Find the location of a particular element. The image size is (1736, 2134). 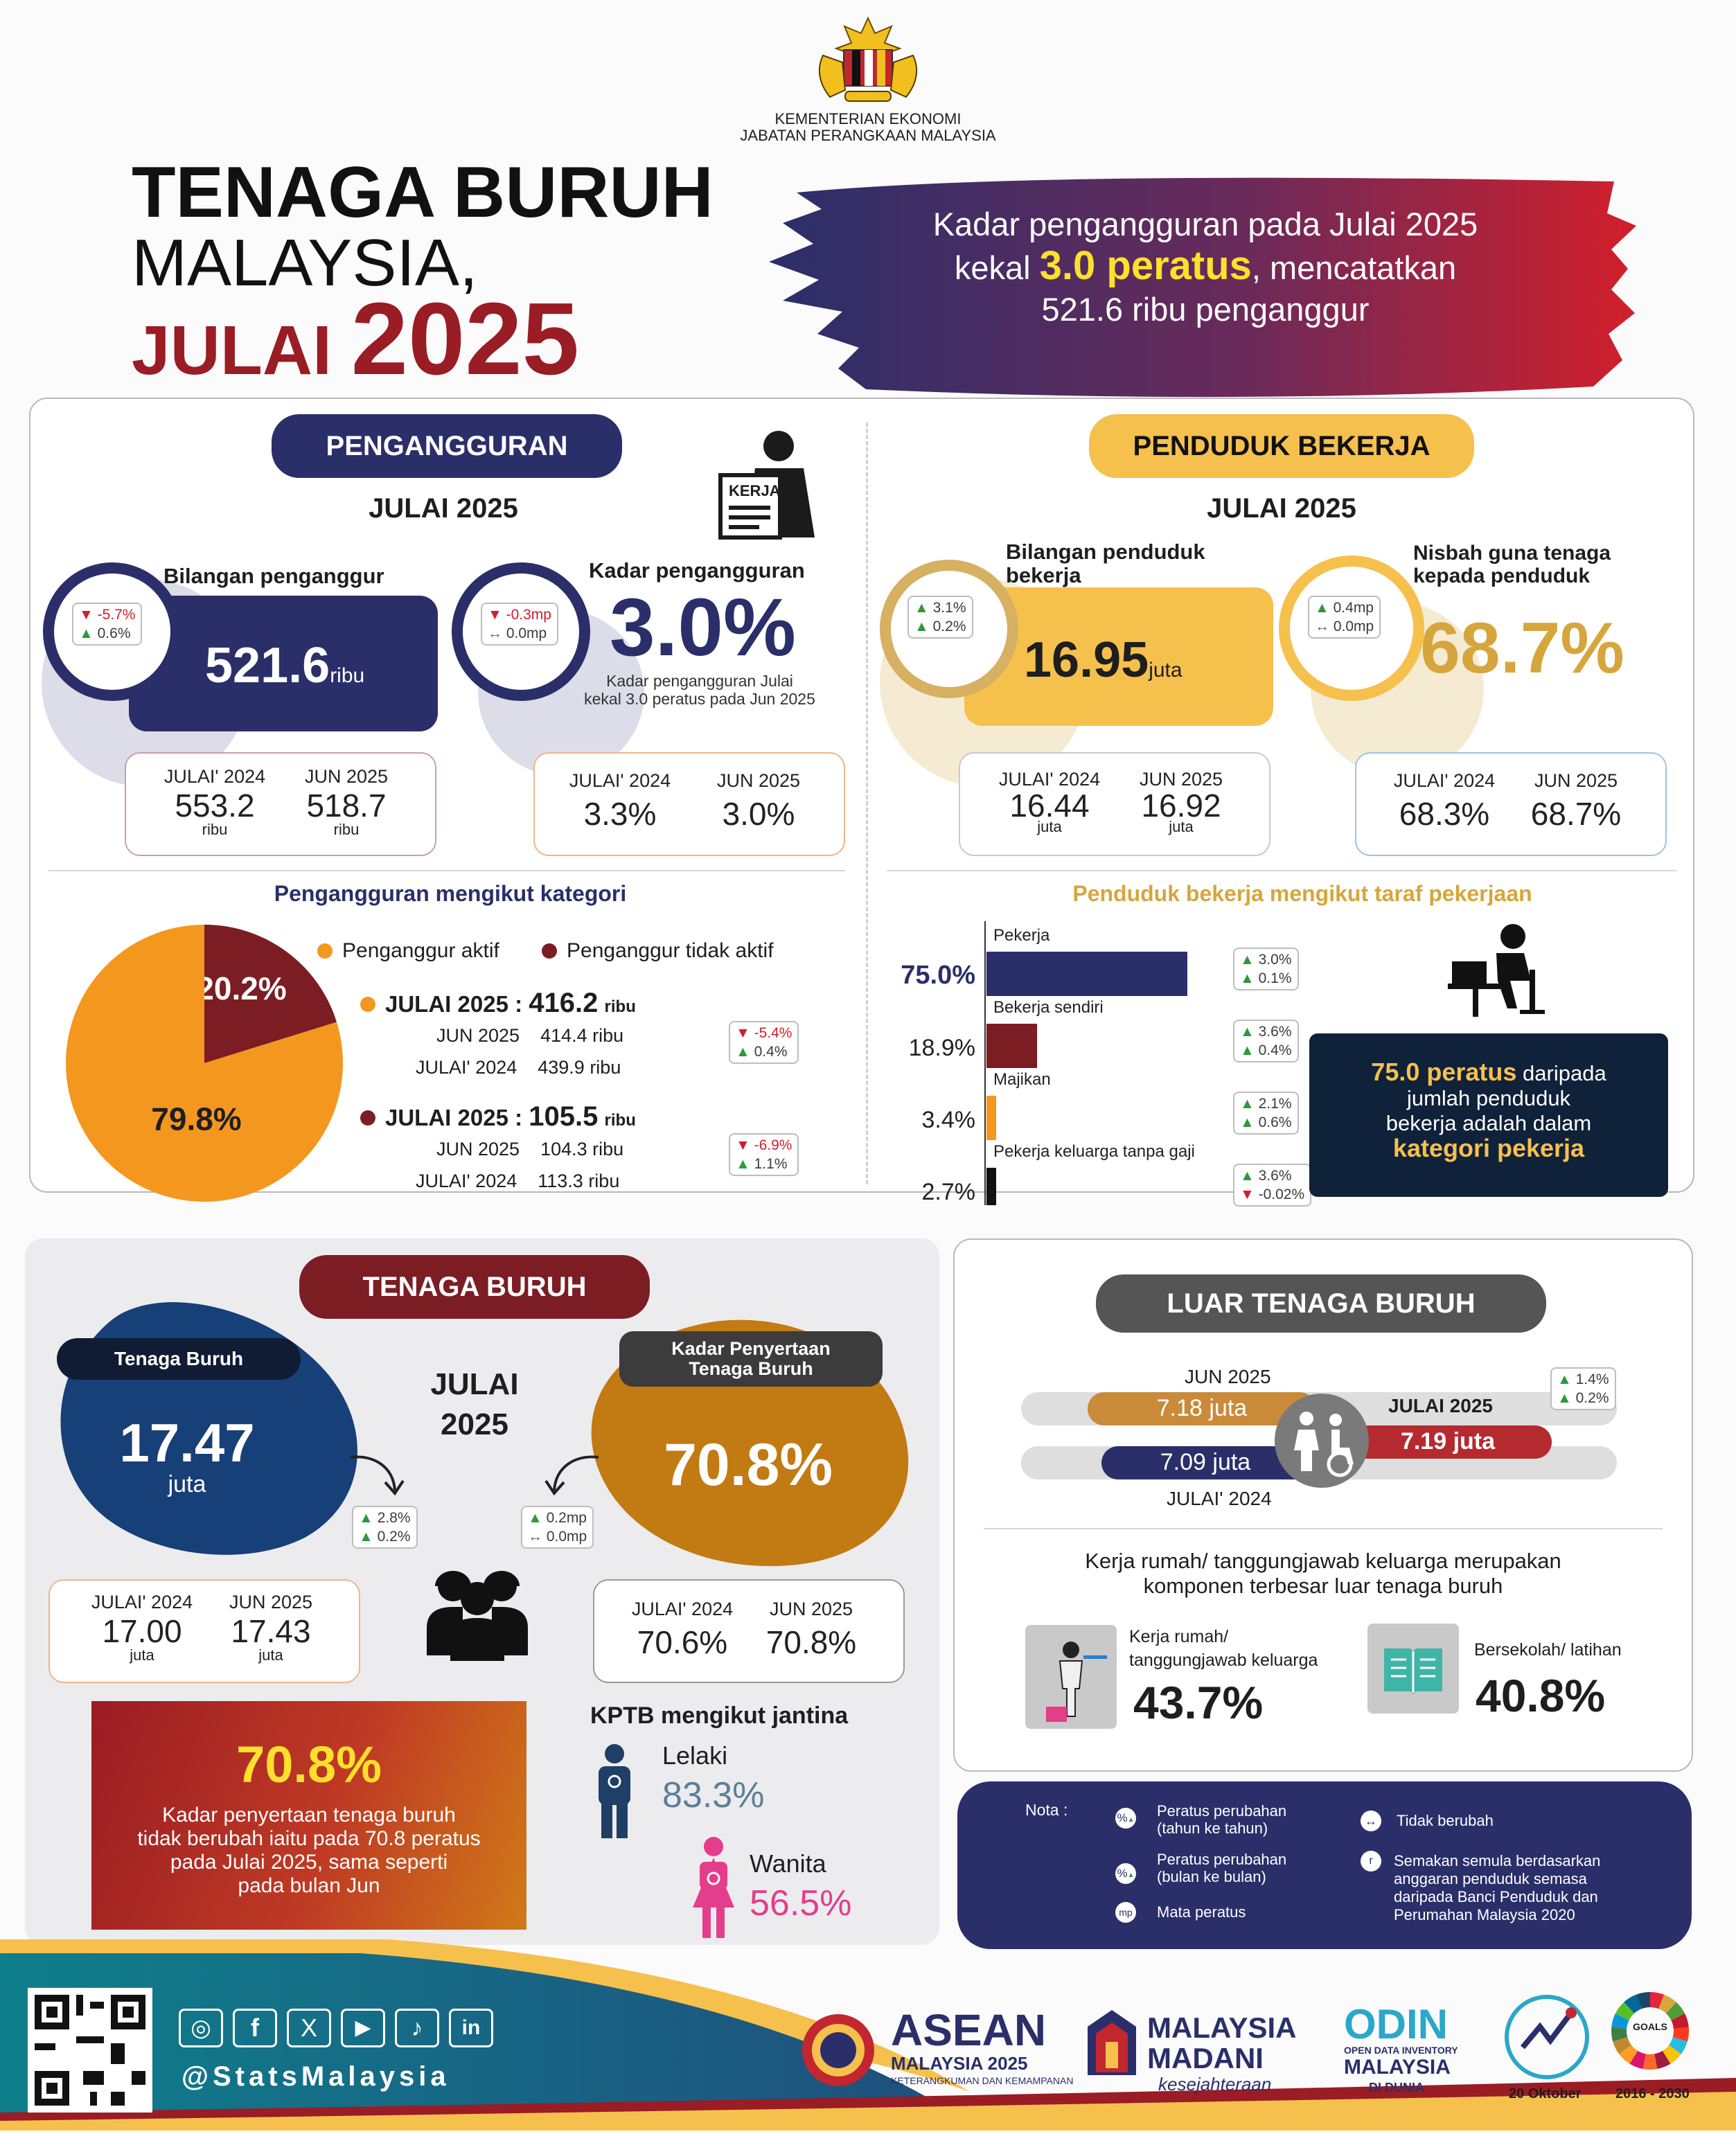

employment-ratio-value: 68.7% is located at coordinates (1522, 648).